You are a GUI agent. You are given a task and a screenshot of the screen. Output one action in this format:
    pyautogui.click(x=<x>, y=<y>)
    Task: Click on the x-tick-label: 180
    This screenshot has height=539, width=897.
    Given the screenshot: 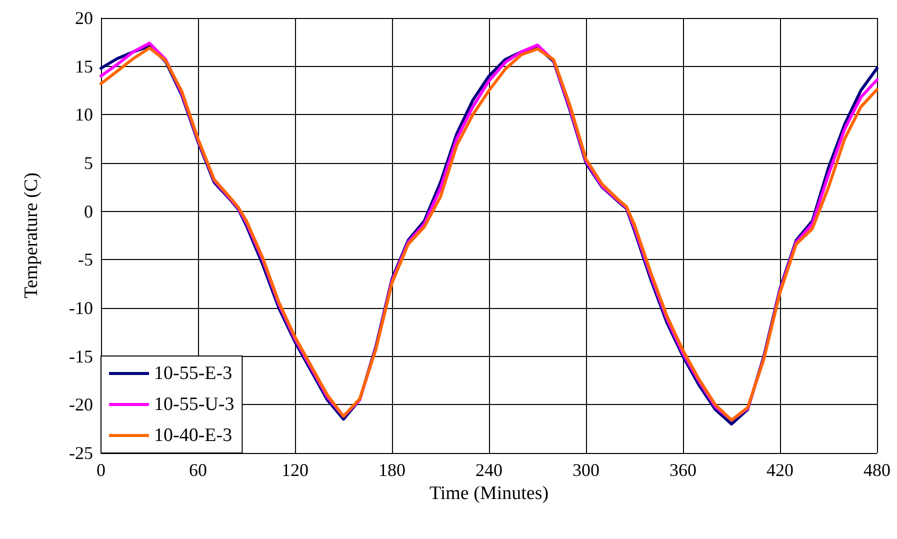 What is the action you would take?
    pyautogui.click(x=392, y=470)
    